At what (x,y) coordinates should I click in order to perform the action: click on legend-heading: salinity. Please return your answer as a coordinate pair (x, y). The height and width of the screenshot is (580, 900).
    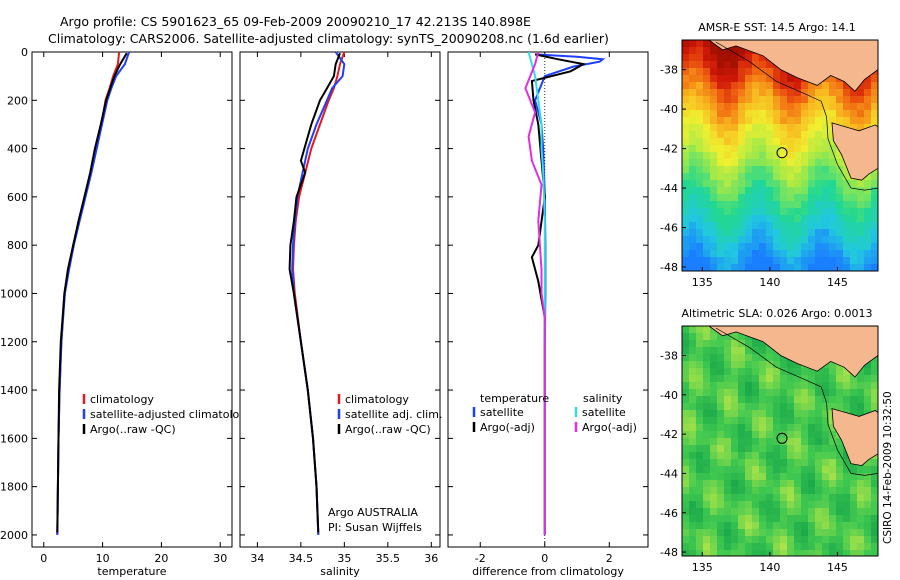
    Looking at the image, I should click on (603, 398).